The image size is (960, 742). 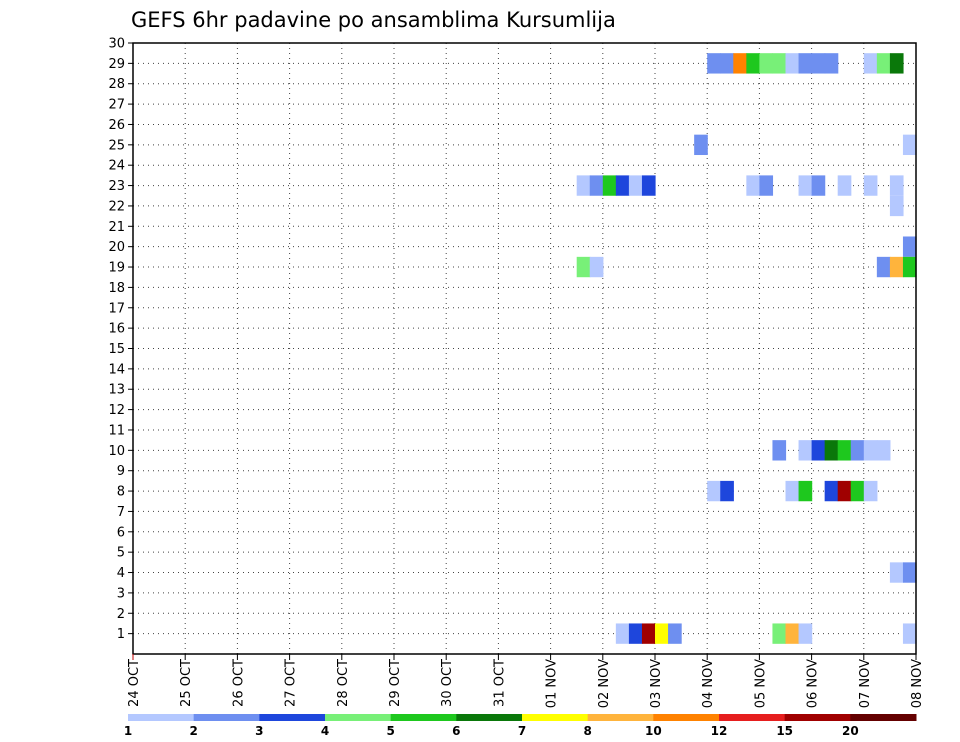 I want to click on legend-label: 5, so click(x=390, y=731).